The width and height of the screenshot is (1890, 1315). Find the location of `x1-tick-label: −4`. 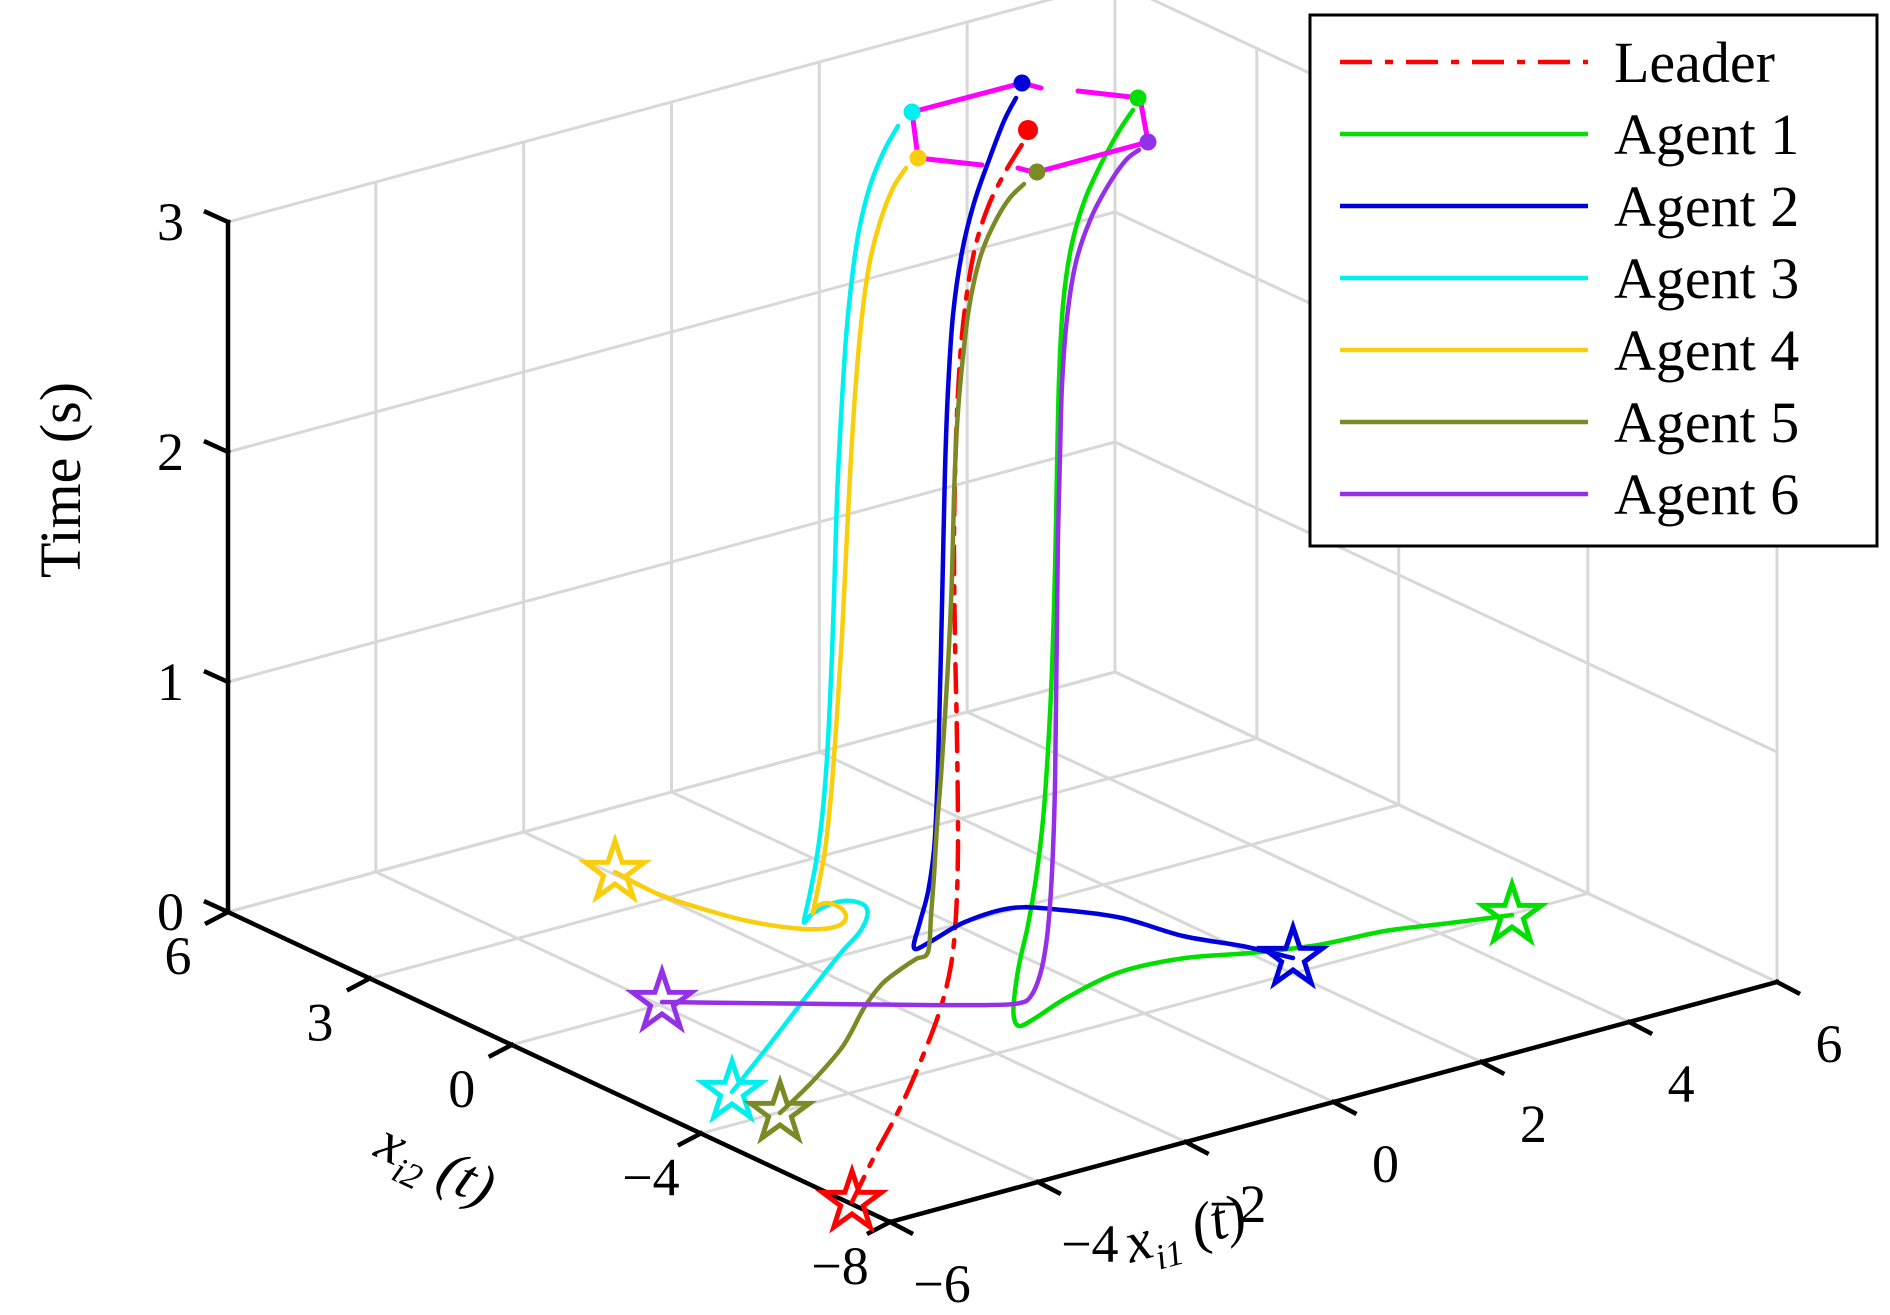

x1-tick-label: −4 is located at coordinates (1089, 1244).